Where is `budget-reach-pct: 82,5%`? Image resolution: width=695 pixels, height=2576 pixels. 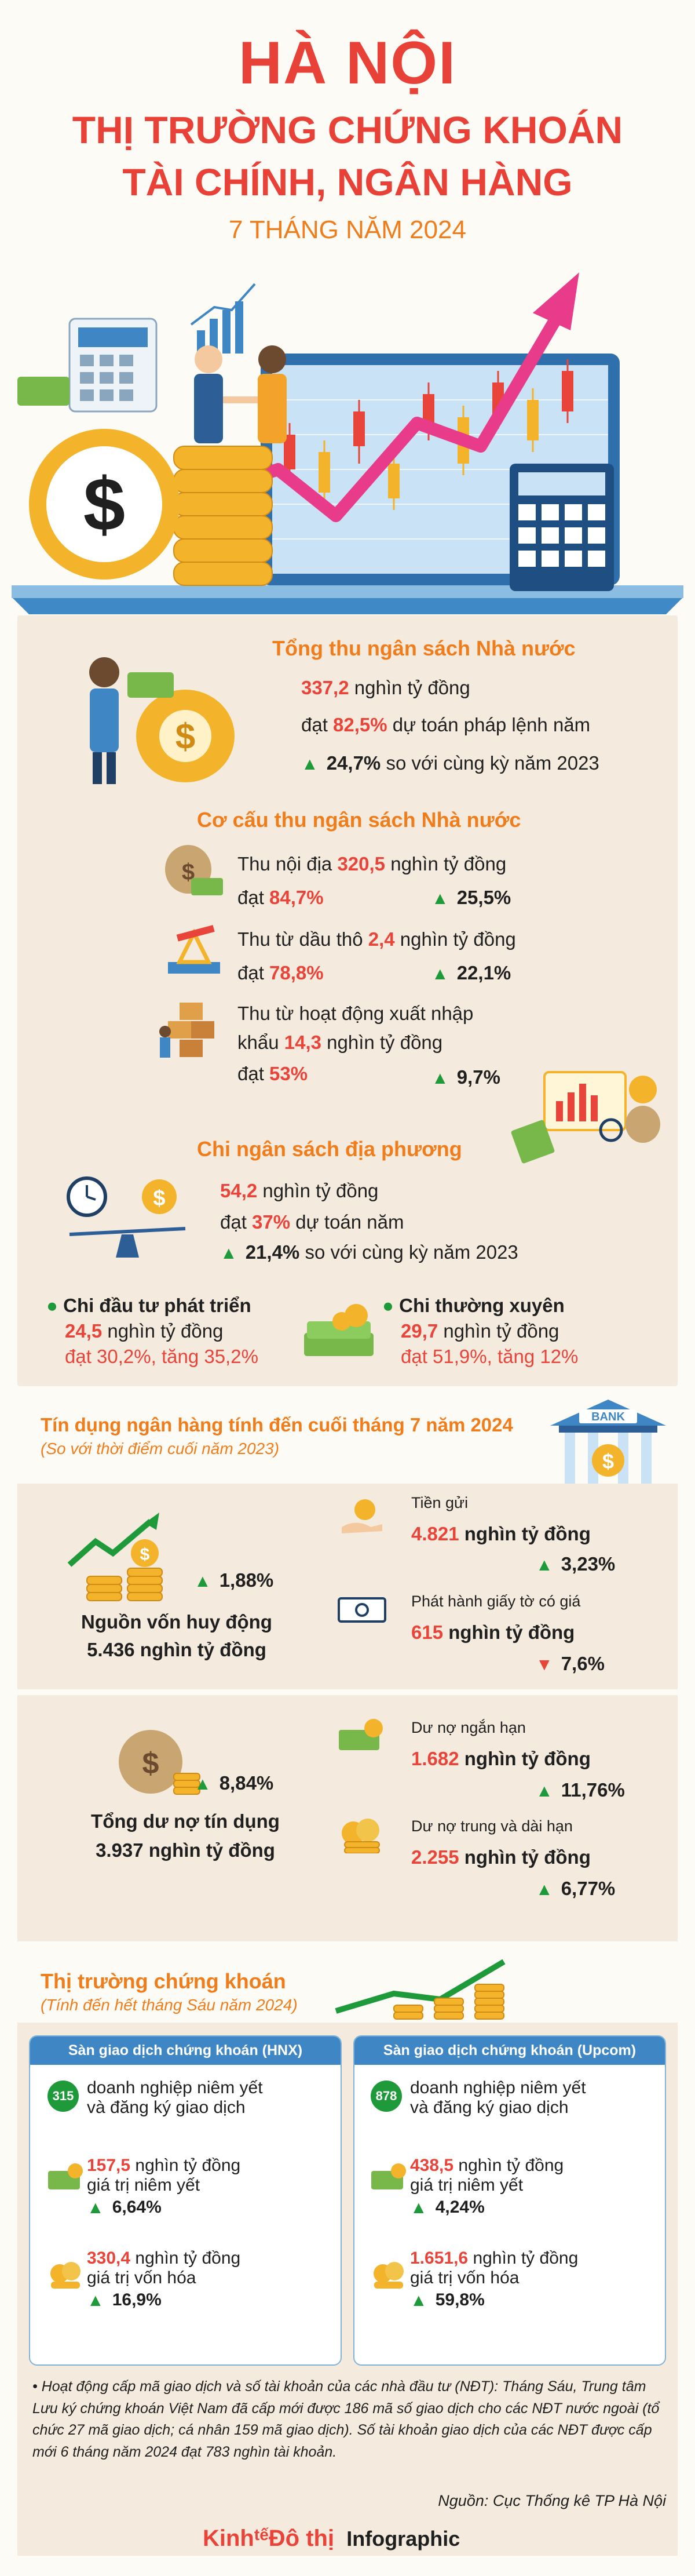 budget-reach-pct: 82,5% is located at coordinates (360, 724).